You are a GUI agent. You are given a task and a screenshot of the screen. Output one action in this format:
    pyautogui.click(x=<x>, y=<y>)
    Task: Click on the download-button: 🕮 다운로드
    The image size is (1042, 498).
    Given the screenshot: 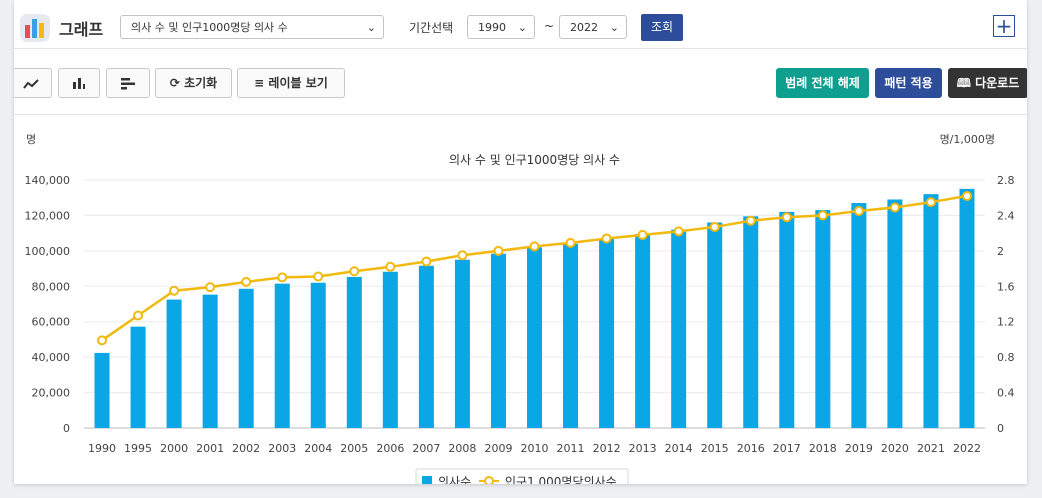 What is the action you would take?
    pyautogui.click(x=987, y=83)
    